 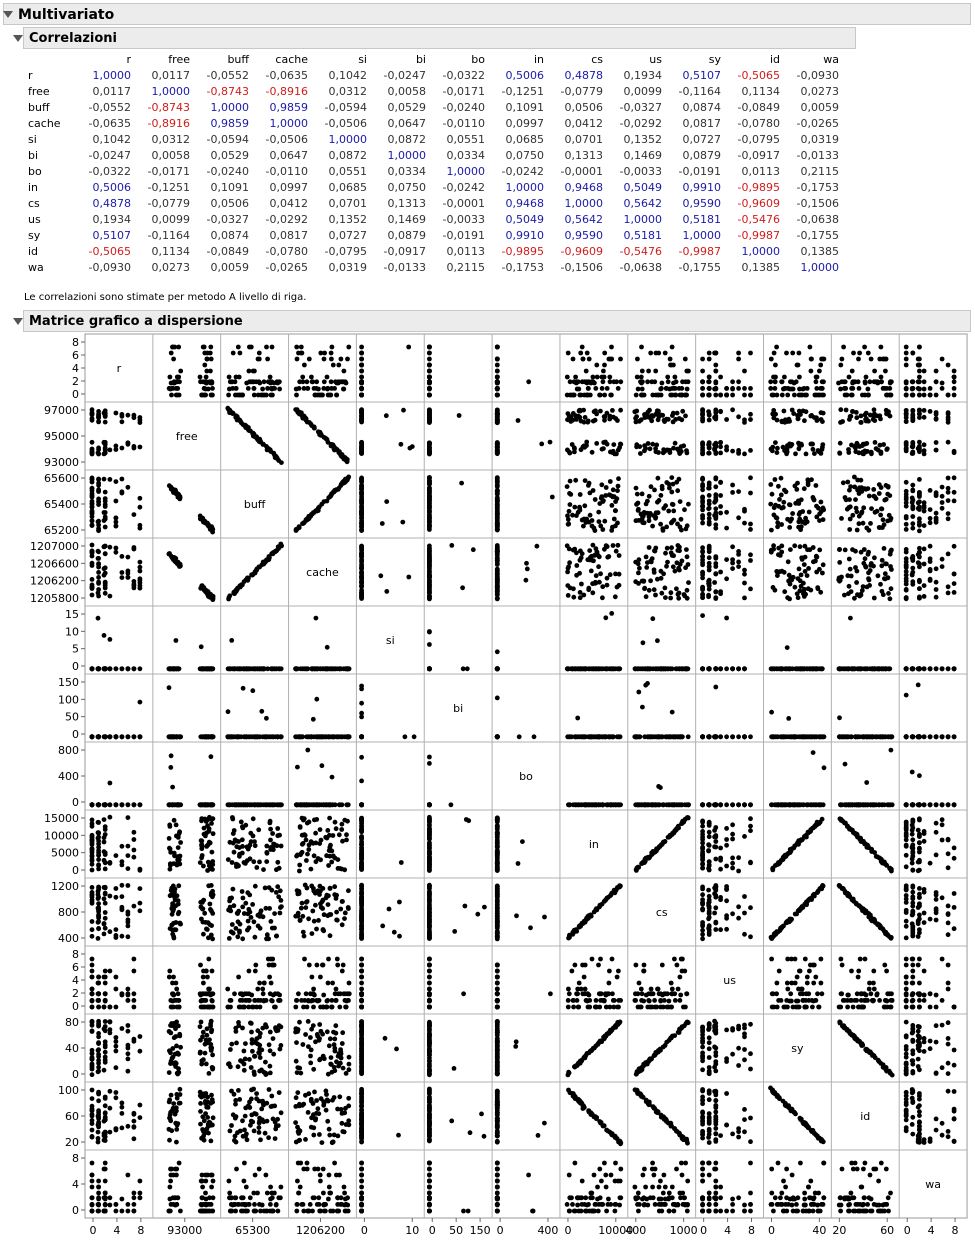 I want to click on correlation-cell: 0,1352, so click(x=643, y=139).